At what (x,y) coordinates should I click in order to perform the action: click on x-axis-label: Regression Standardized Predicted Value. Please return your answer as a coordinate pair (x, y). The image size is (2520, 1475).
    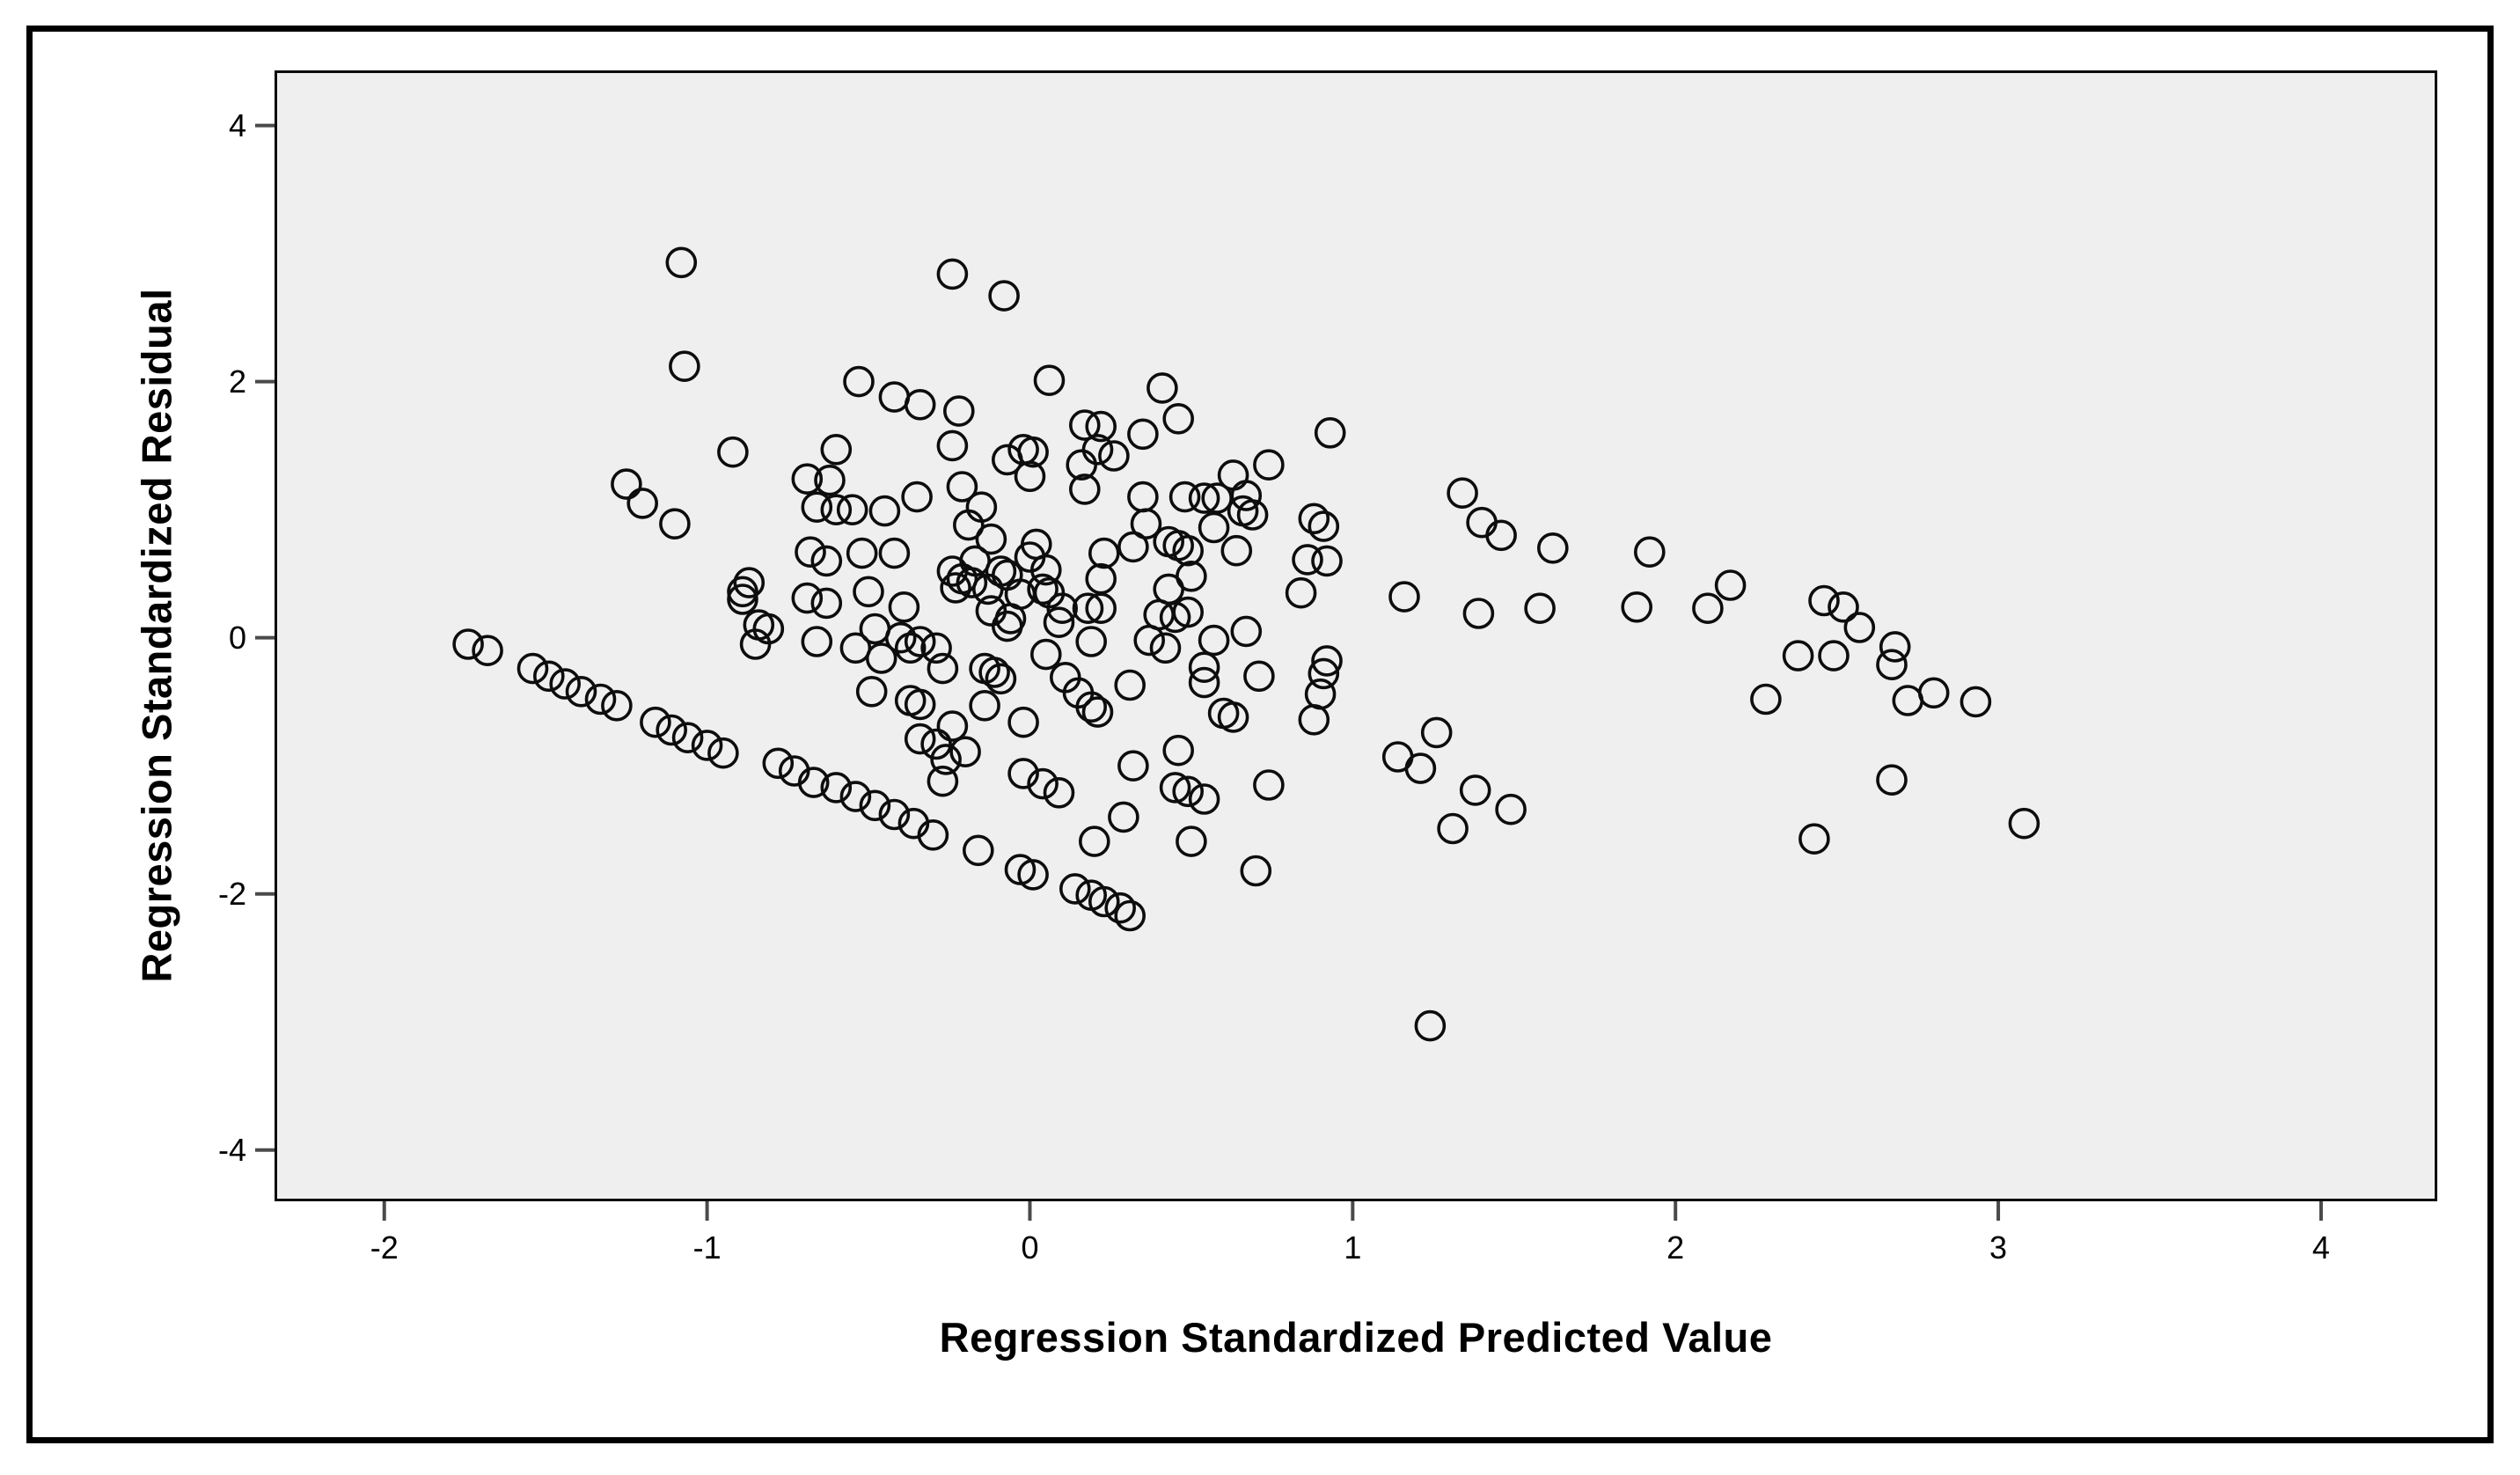
    Looking at the image, I should click on (1356, 1337).